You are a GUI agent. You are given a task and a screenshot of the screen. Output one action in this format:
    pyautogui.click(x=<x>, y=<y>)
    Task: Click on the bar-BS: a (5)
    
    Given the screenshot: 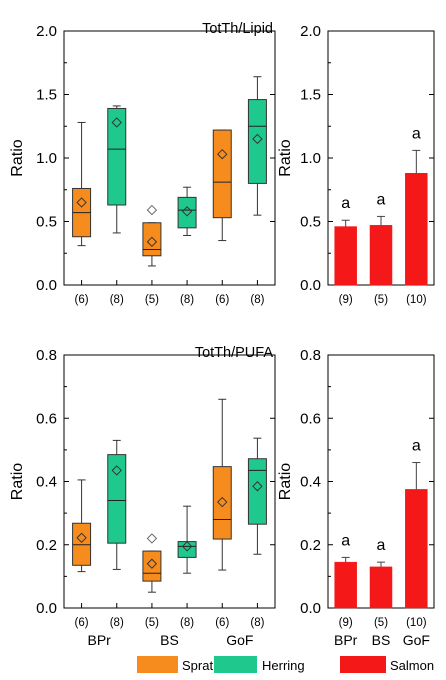 What is the action you would take?
    pyautogui.click(x=381, y=248)
    